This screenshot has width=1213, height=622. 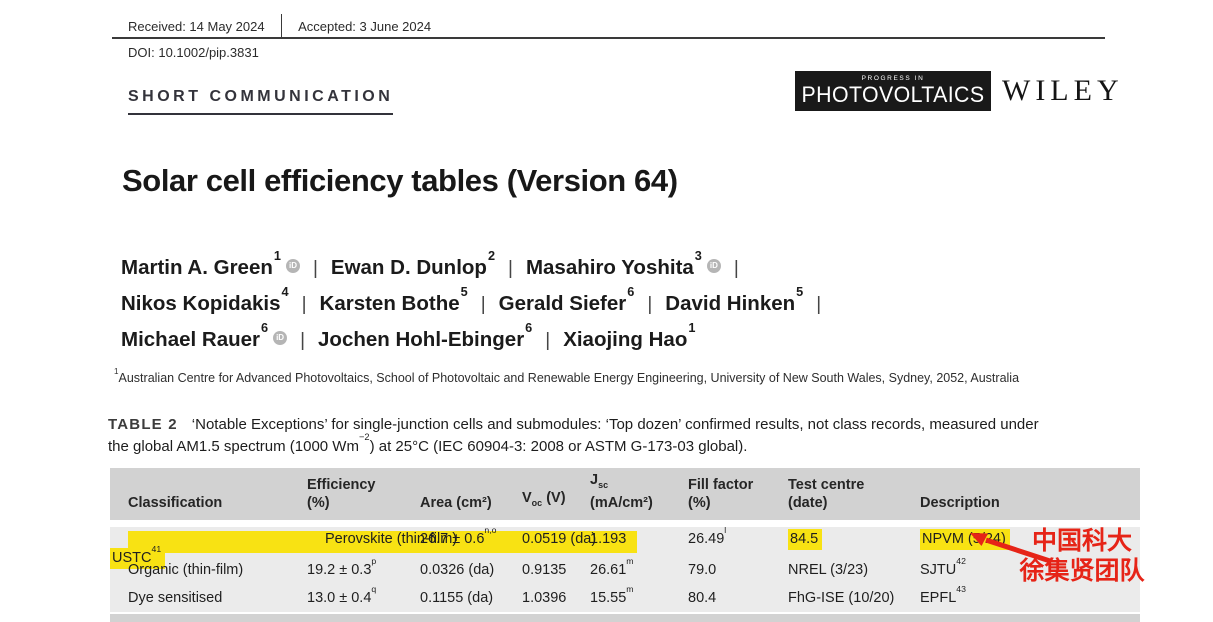 What do you see at coordinates (566, 299) in the screenshot?
I see `author-name: Gerald Siefer6` at bounding box center [566, 299].